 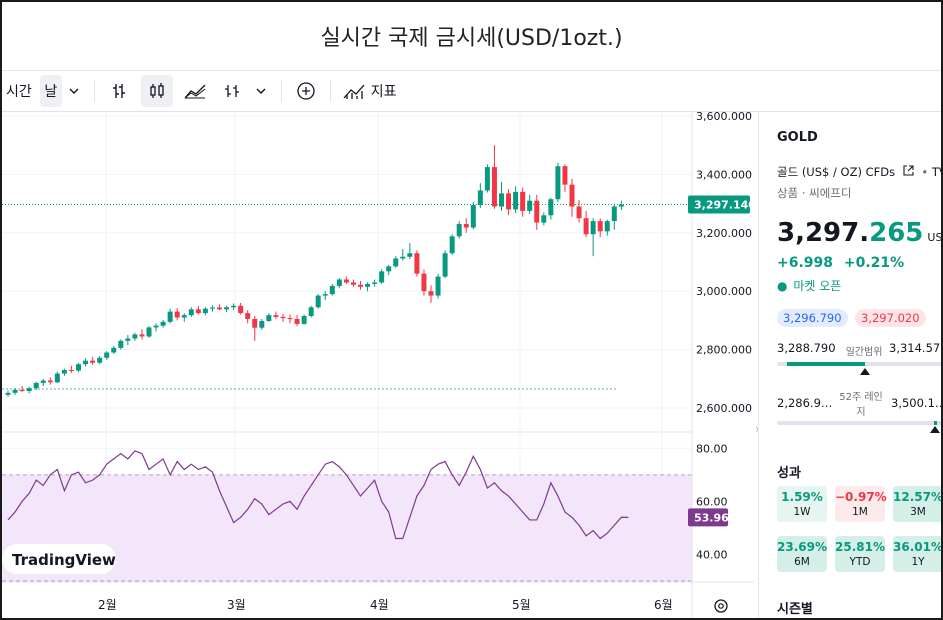 What do you see at coordinates (722, 204) in the screenshot?
I see `last-price-axis-label: 3,297.140` at bounding box center [722, 204].